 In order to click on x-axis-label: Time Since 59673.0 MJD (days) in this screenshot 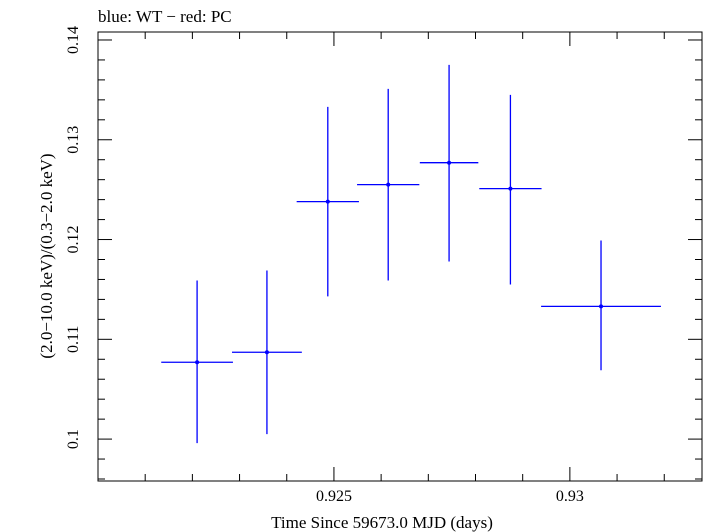, I will do `click(382, 522)`.